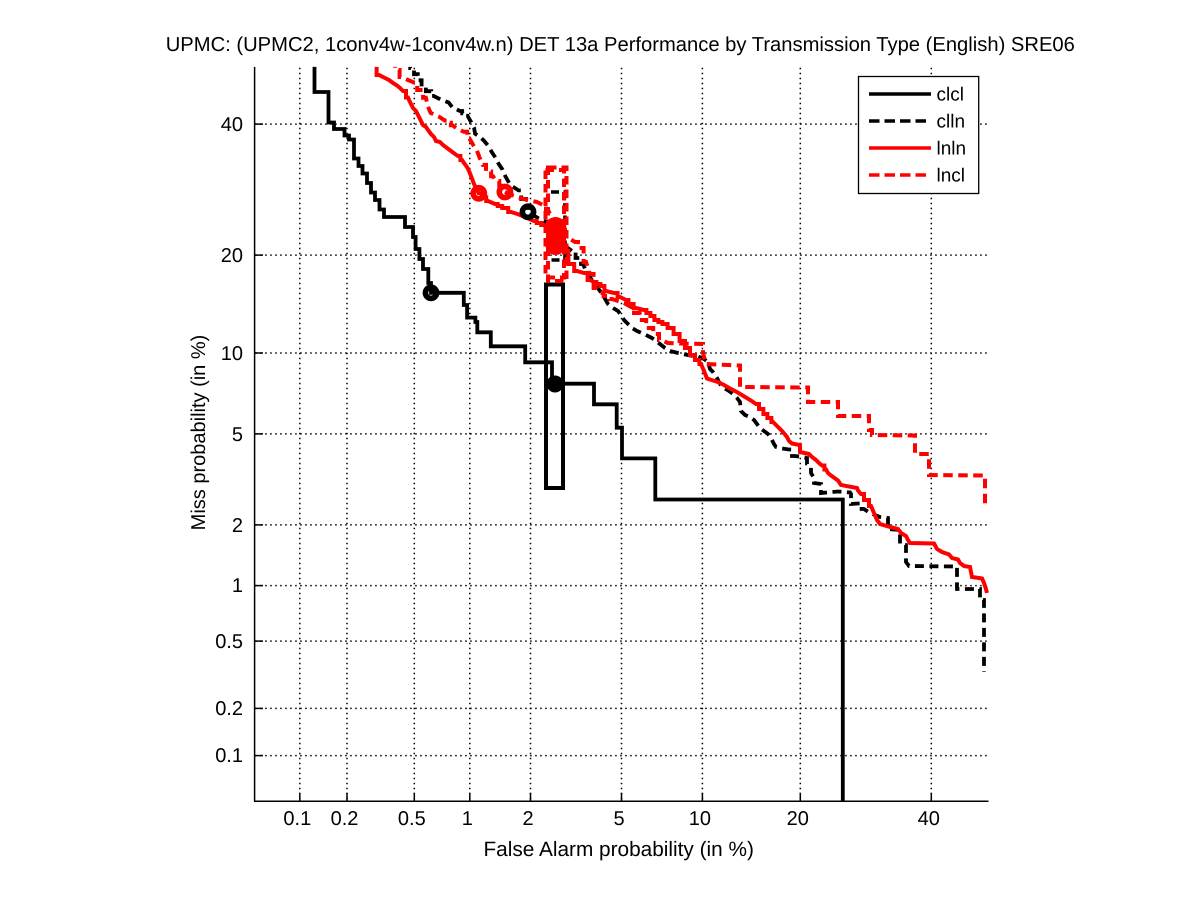  What do you see at coordinates (199, 433) in the screenshot?
I see `svg-text: Miss probability (in %)` at bounding box center [199, 433].